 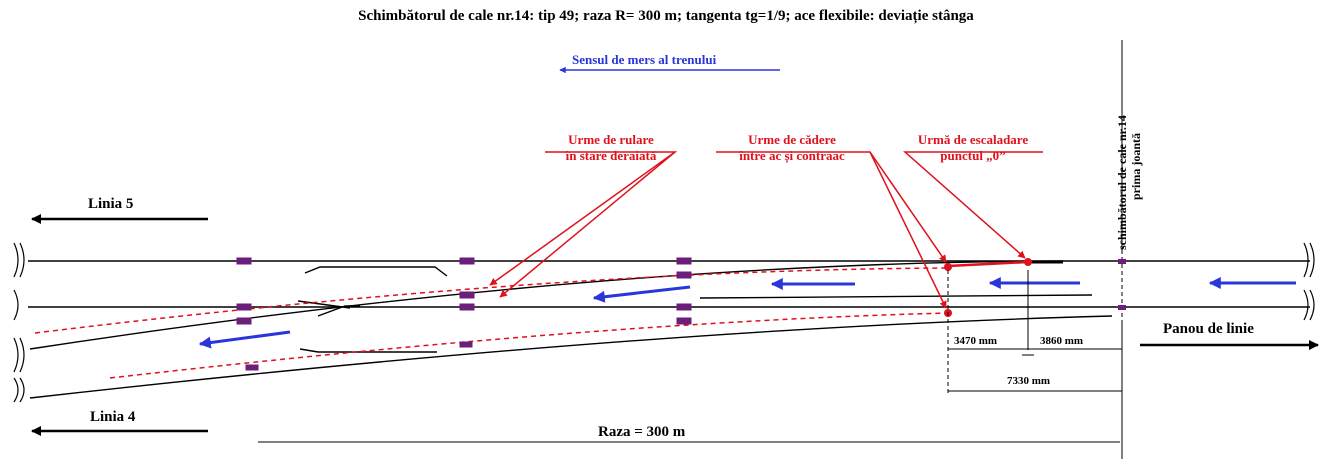 What do you see at coordinates (376, 271) in the screenshot?
I see `wing-rail-upper` at bounding box center [376, 271].